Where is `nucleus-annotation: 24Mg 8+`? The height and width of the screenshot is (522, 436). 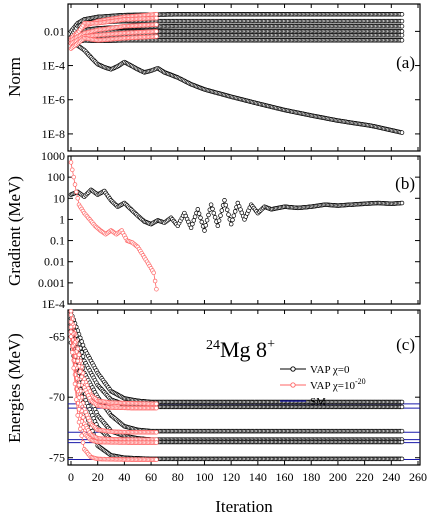 nucleus-annotation: 24Mg 8+ is located at coordinates (240, 349).